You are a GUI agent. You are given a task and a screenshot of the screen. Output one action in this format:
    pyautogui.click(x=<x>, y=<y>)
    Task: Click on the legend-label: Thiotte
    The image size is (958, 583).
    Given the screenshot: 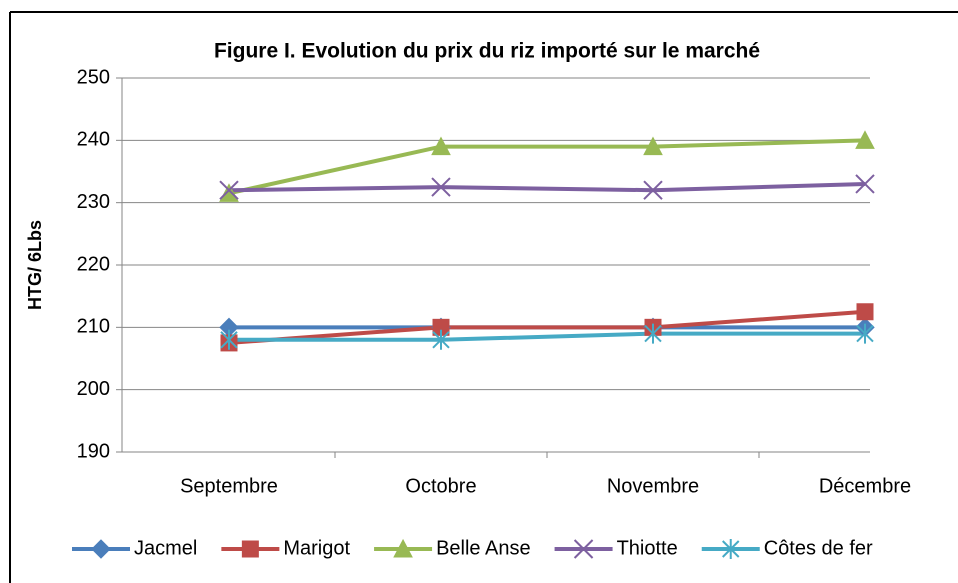 What is the action you would take?
    pyautogui.click(x=647, y=548)
    